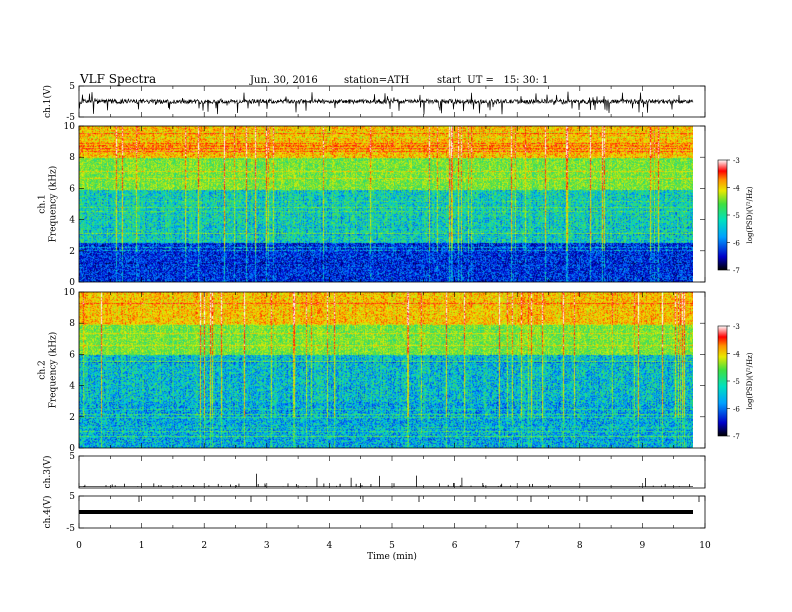  What do you see at coordinates (204, 546) in the screenshot?
I see `x-tick-label: 2` at bounding box center [204, 546].